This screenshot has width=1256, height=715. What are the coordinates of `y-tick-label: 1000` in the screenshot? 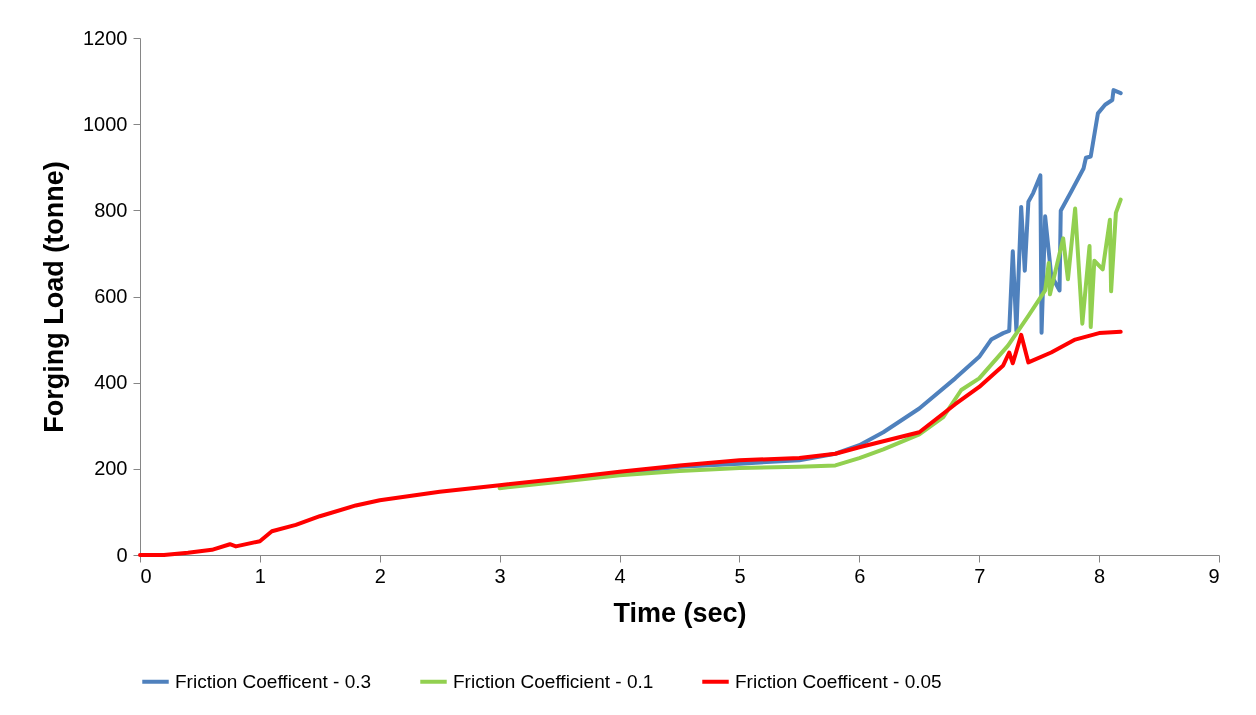 It's located at (105, 123).